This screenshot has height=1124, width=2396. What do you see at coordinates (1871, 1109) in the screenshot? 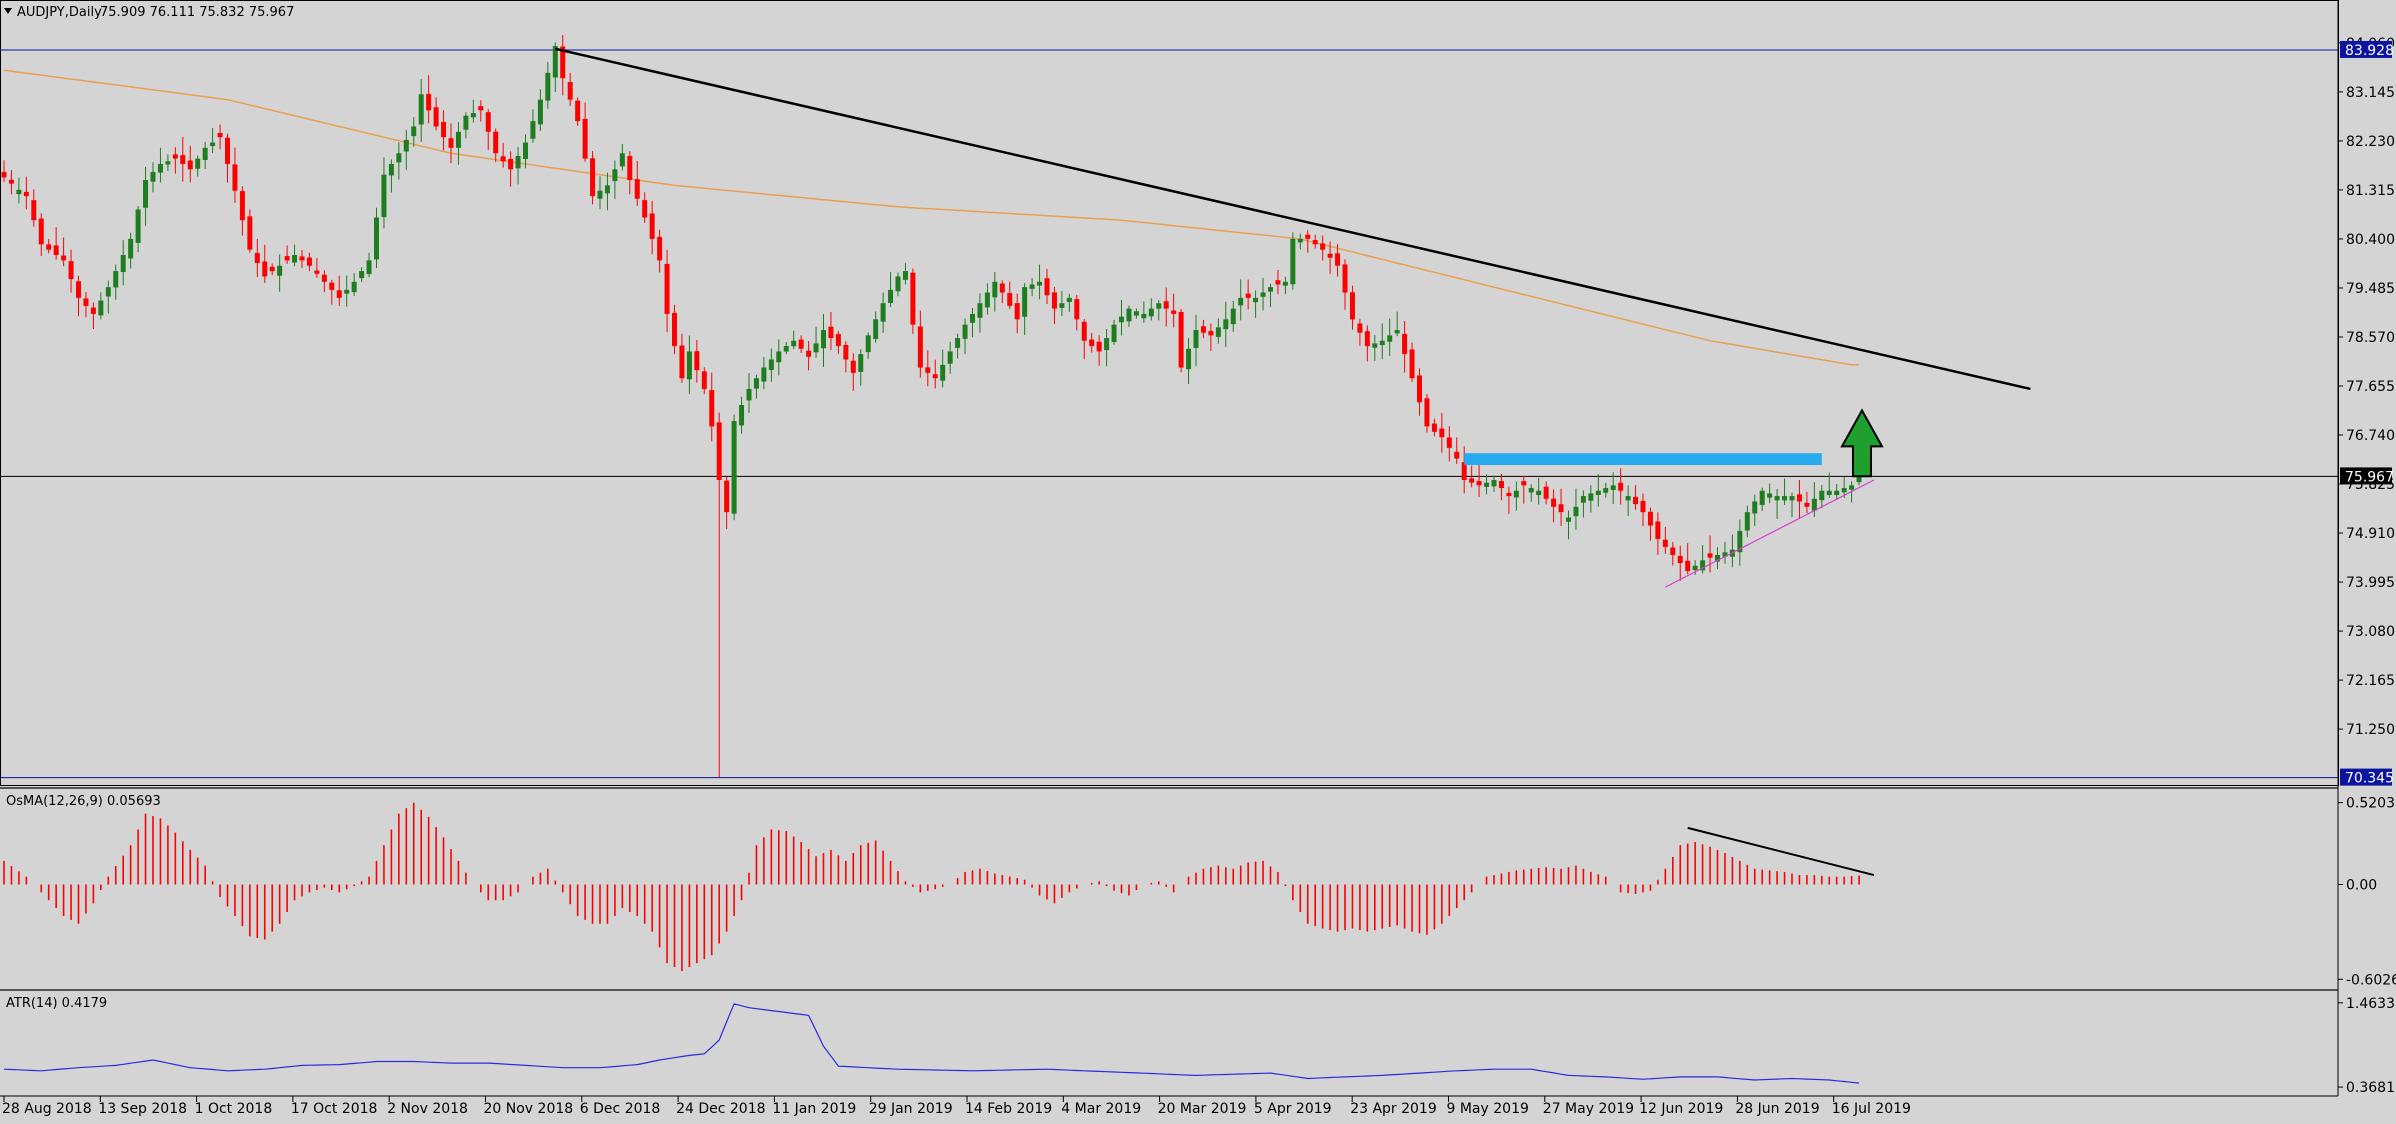
I see `time-tick-label: 16 Jul 2019` at bounding box center [1871, 1109].